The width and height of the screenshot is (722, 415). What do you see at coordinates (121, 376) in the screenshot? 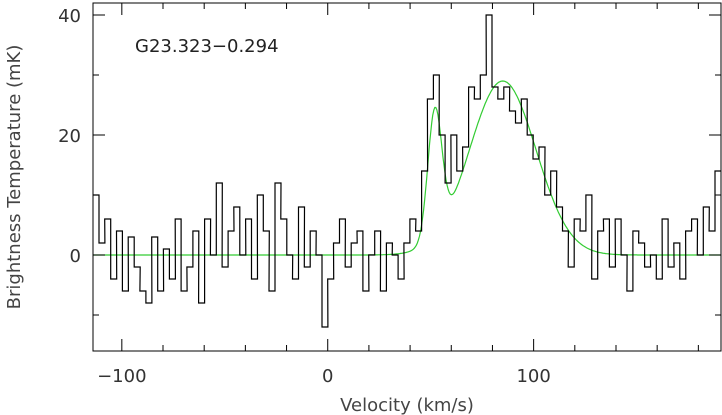
I see `x-tick-label: −100` at bounding box center [121, 376].